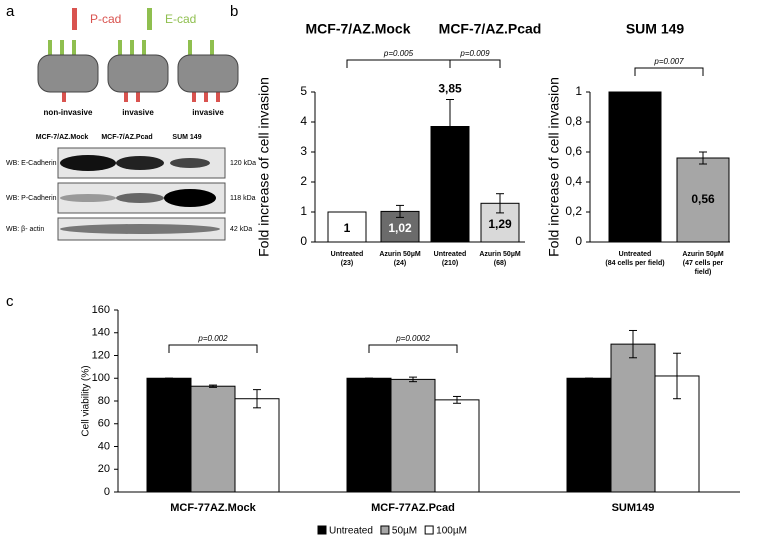  Describe the element at coordinates (668, 61) in the screenshot. I see `p-value: p=0.007` at that location.